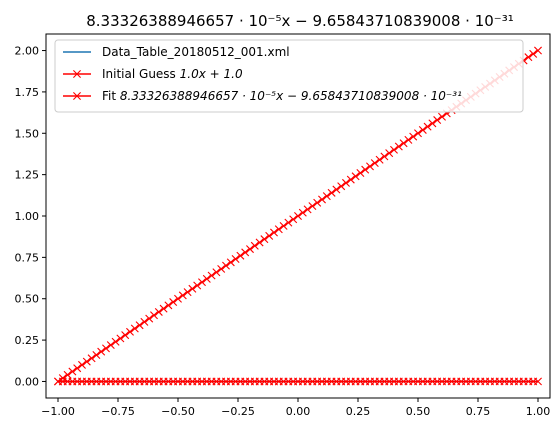  What do you see at coordinates (27, 381) in the screenshot?
I see `y-tick-label: 0.00` at bounding box center [27, 381].